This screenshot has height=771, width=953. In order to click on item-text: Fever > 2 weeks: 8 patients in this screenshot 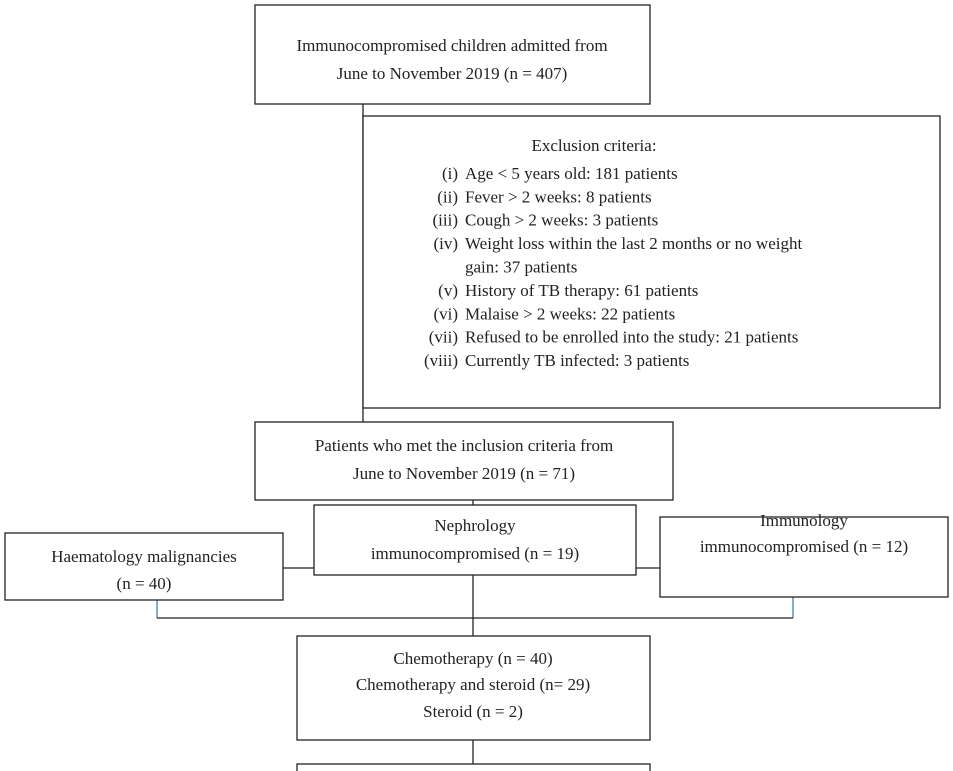, I will do `click(558, 196)`.